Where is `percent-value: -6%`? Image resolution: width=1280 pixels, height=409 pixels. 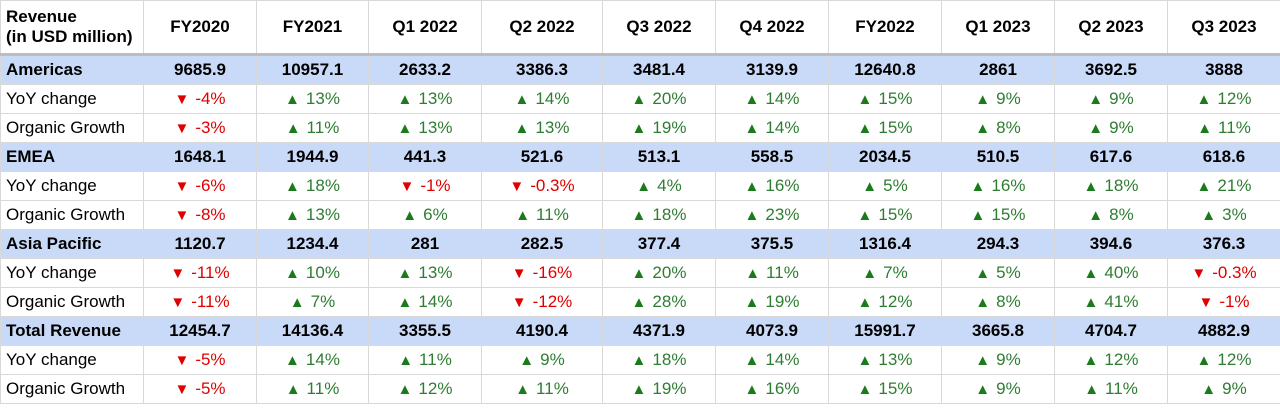 percent-value: -6% is located at coordinates (210, 185).